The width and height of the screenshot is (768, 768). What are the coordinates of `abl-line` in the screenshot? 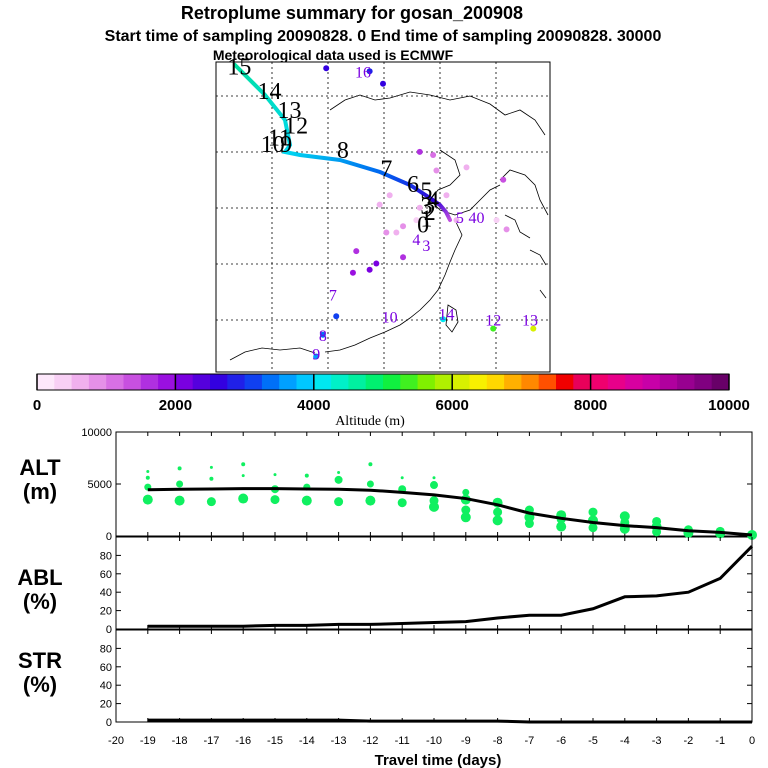 It's located at (450, 586).